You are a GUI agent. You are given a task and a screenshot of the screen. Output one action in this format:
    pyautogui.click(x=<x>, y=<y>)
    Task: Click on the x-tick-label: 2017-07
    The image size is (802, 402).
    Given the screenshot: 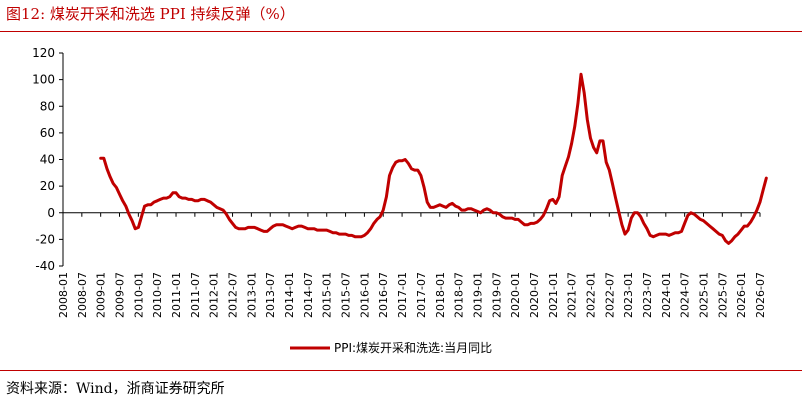 What is the action you would take?
    pyautogui.click(x=421, y=295)
    